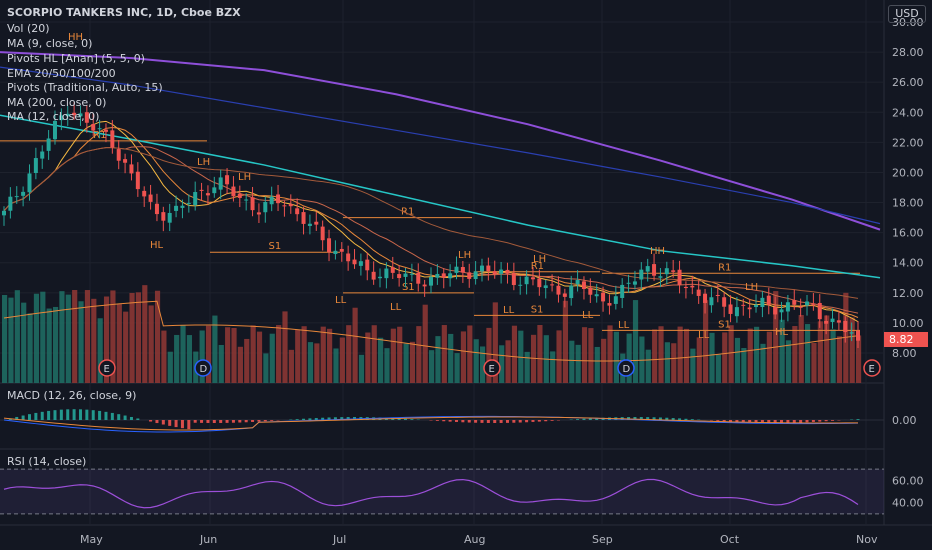  I want to click on time-tick-label: Nov, so click(867, 539).